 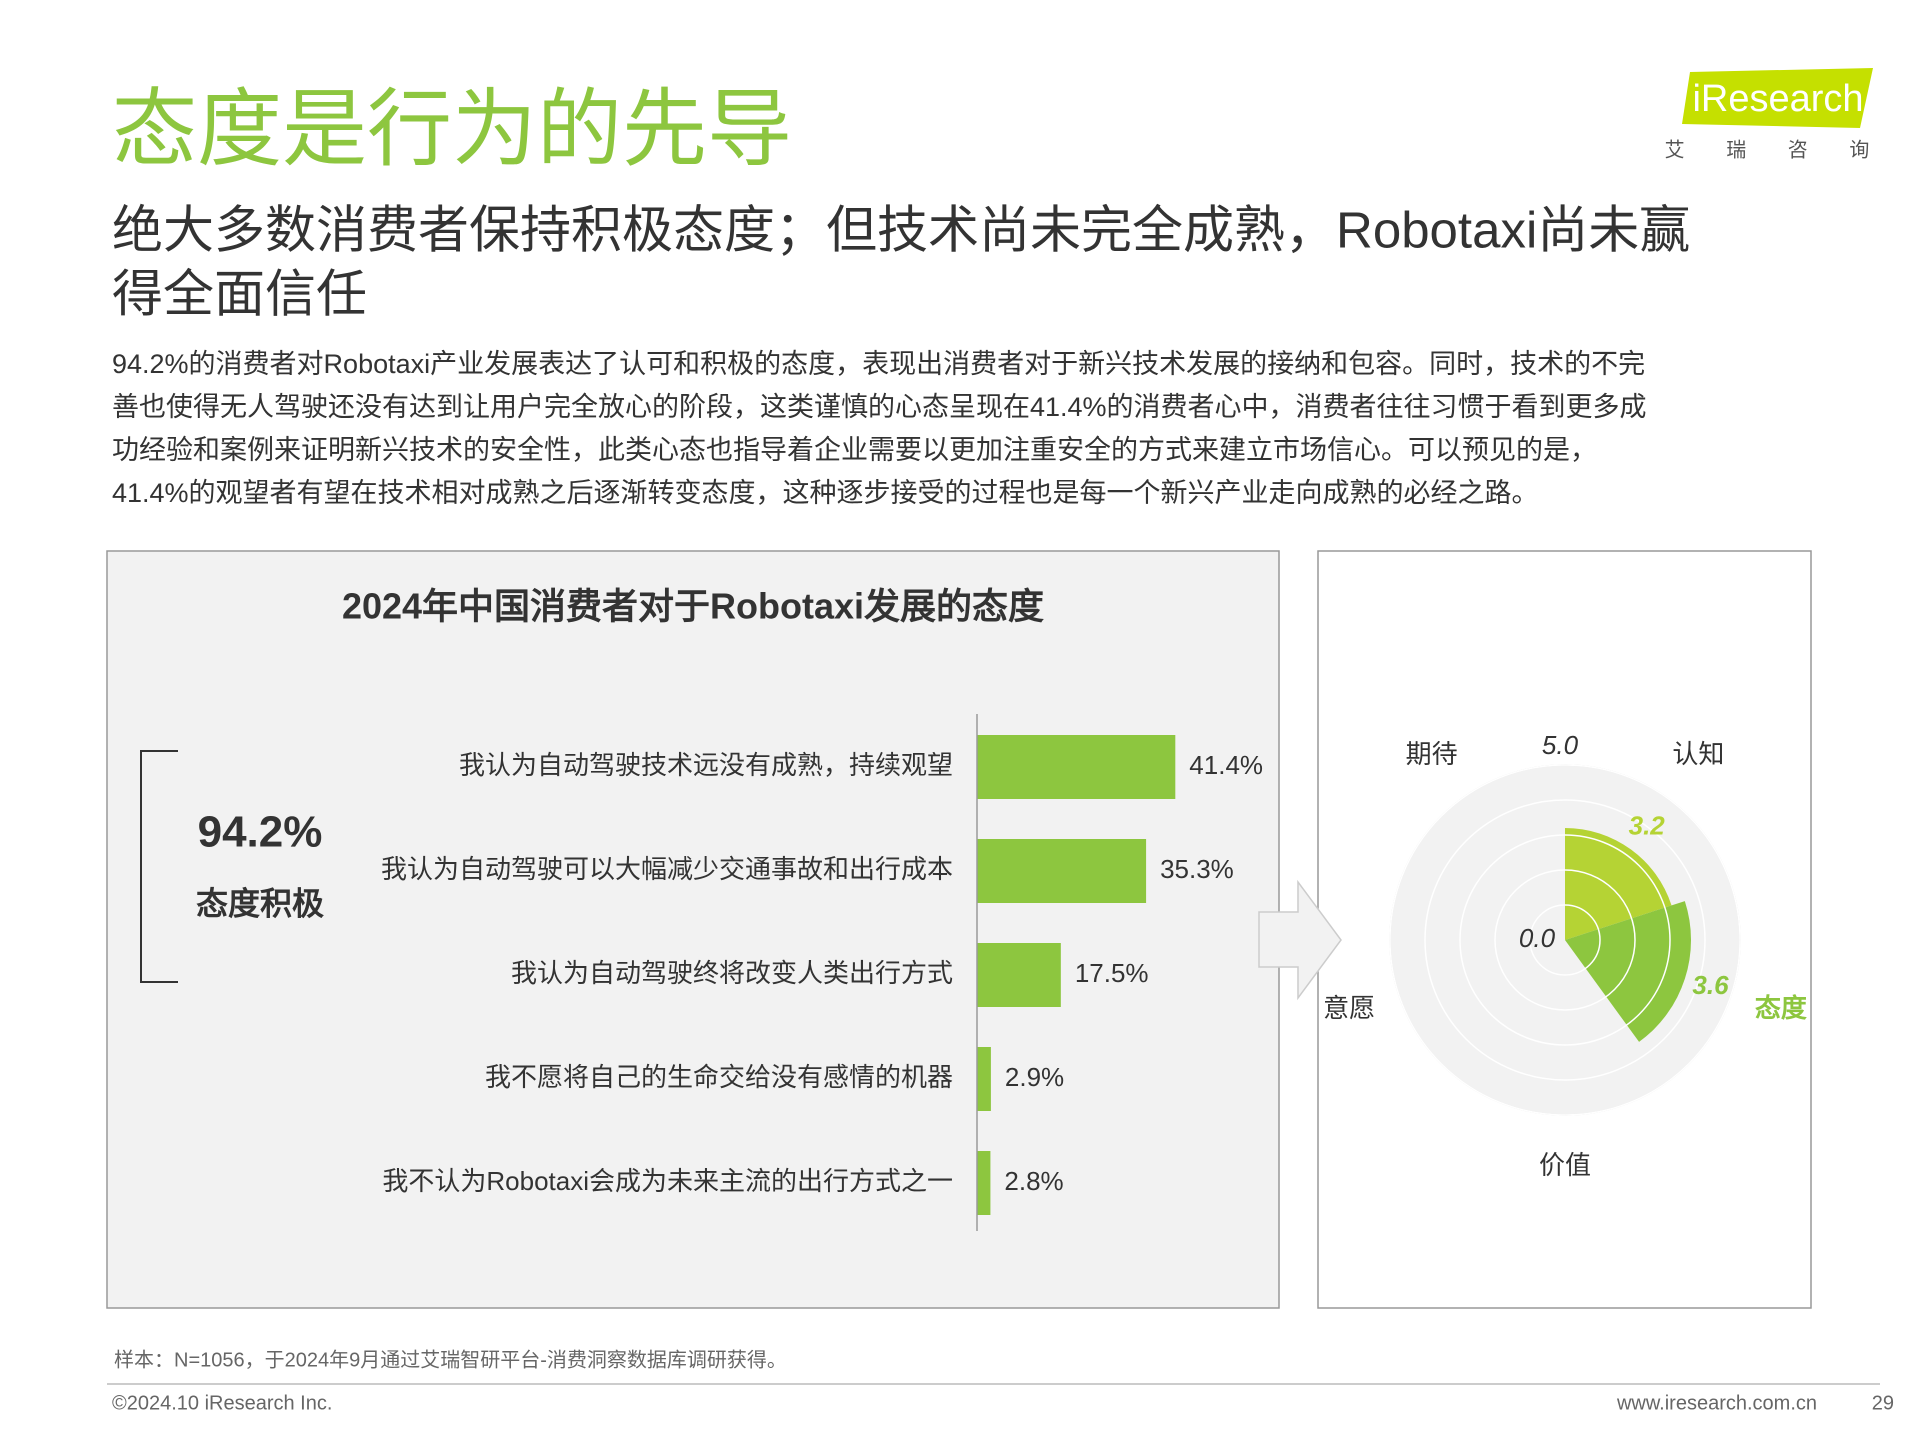 I want to click on page-title: 态度是行为的先导, so click(x=452, y=129).